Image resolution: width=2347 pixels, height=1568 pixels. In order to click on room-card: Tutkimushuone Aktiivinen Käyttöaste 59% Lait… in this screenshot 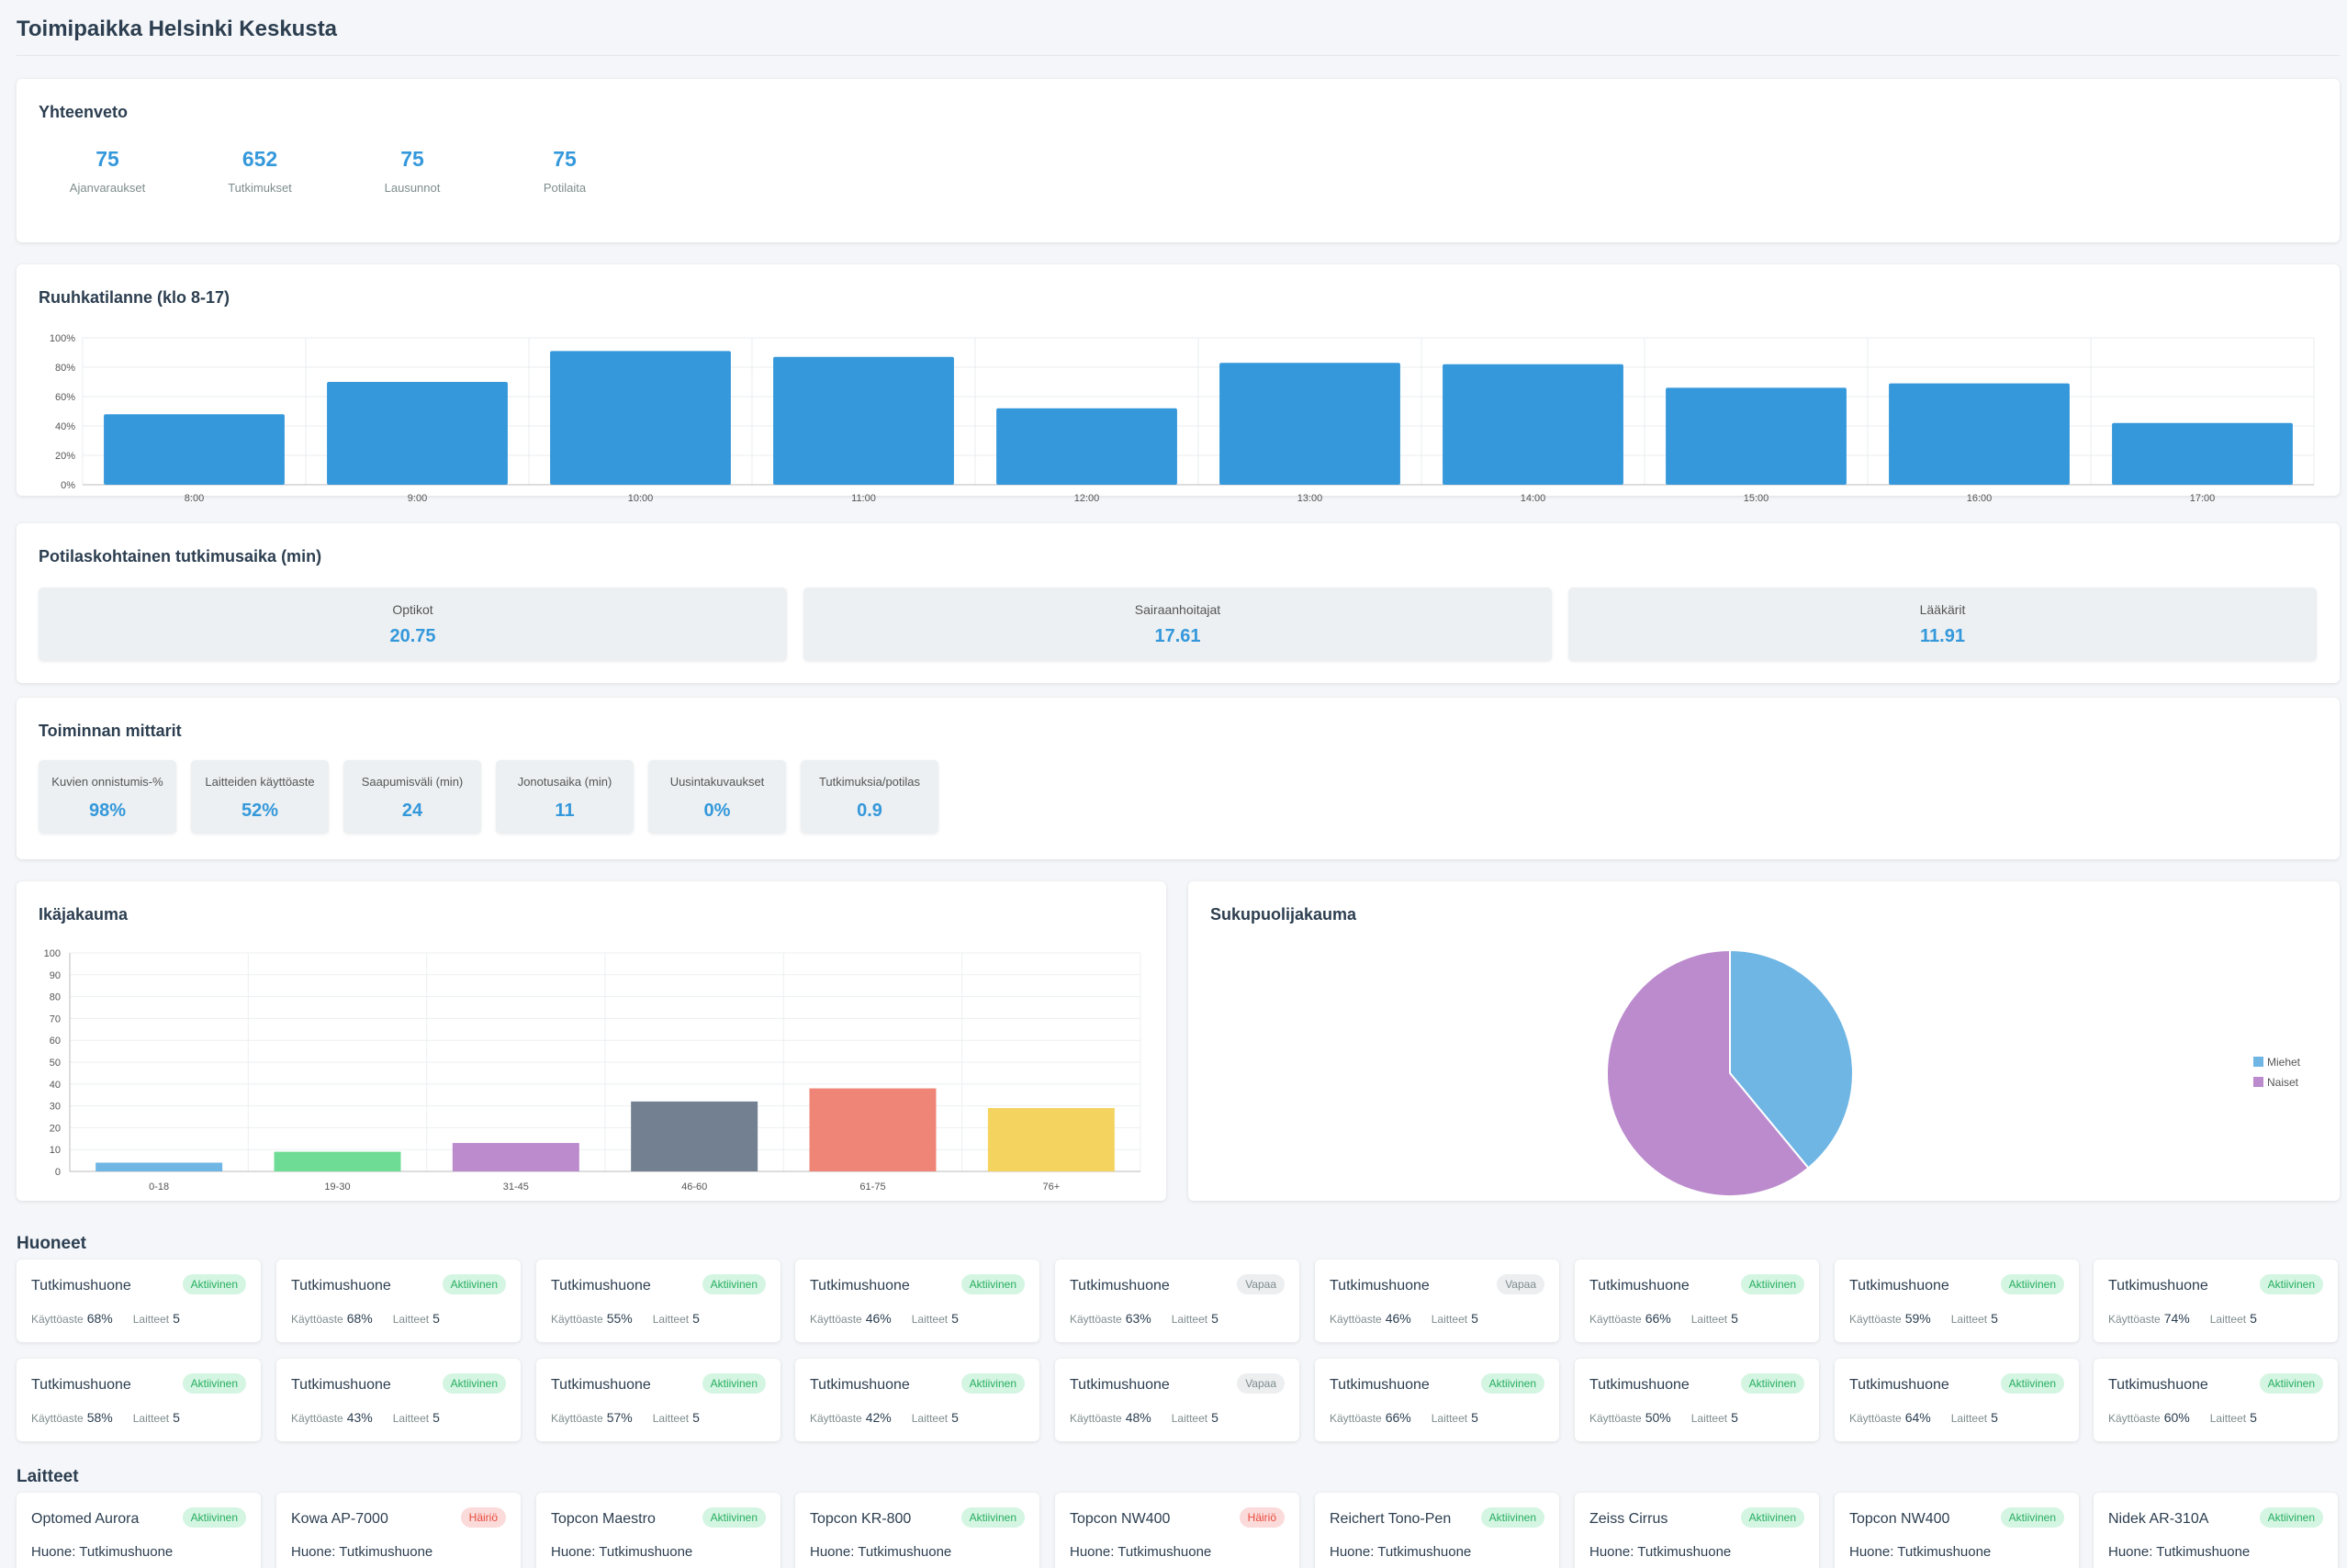, I will do `click(1957, 1301)`.